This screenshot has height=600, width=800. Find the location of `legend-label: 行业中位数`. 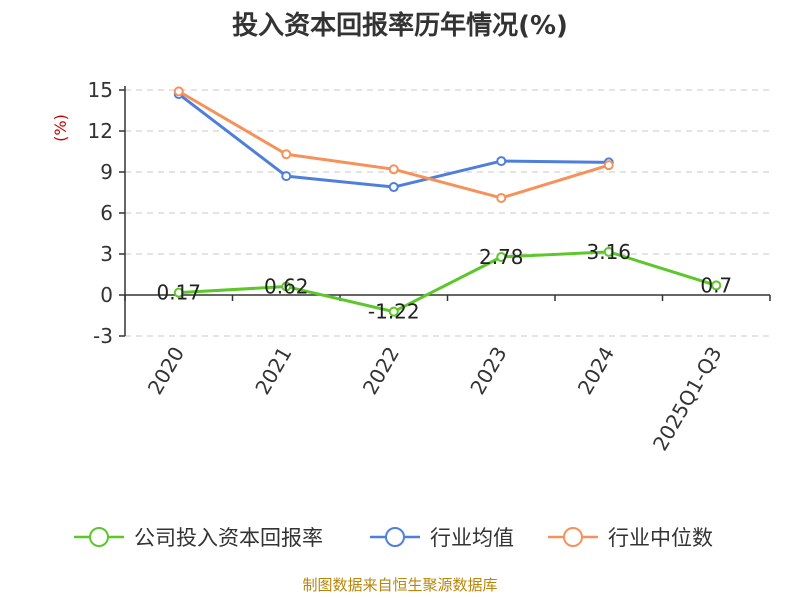

legend-label: 行业中位数 is located at coordinates (660, 538).